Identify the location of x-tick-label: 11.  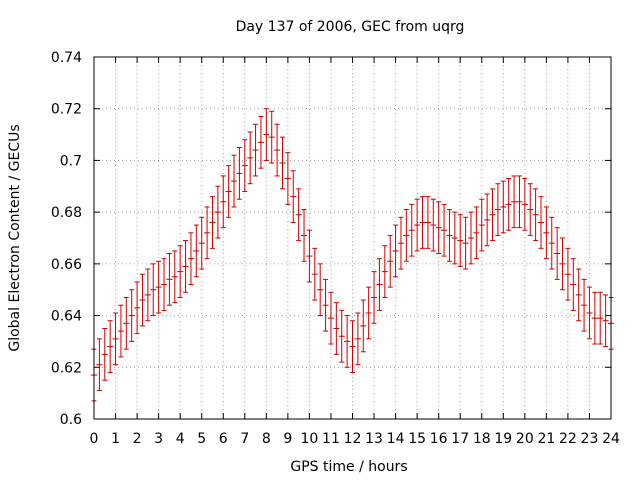
(331, 439).